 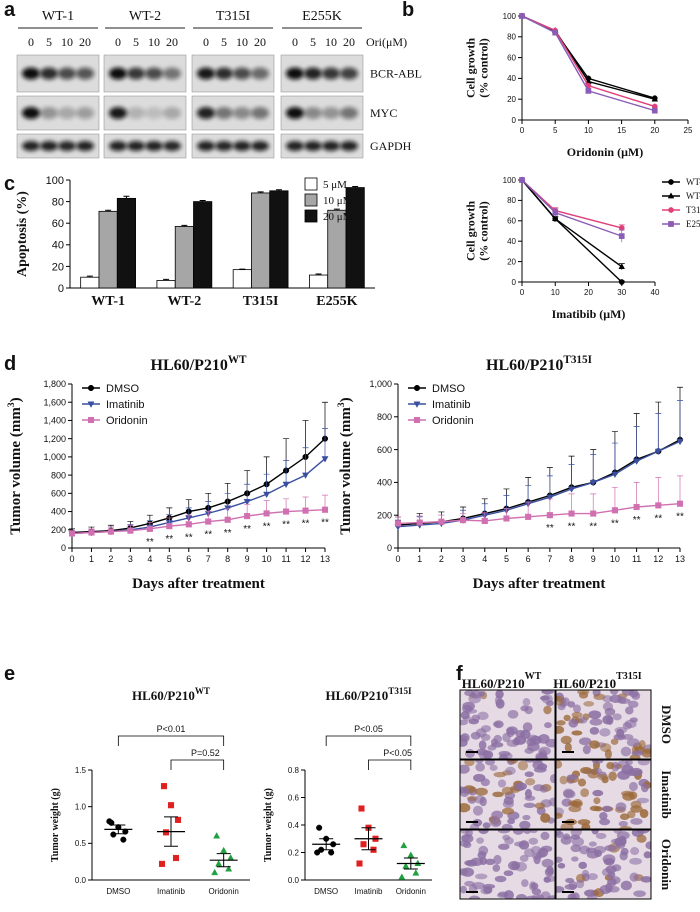 What do you see at coordinates (322, 16) in the screenshot?
I see `group-label: E255K` at bounding box center [322, 16].